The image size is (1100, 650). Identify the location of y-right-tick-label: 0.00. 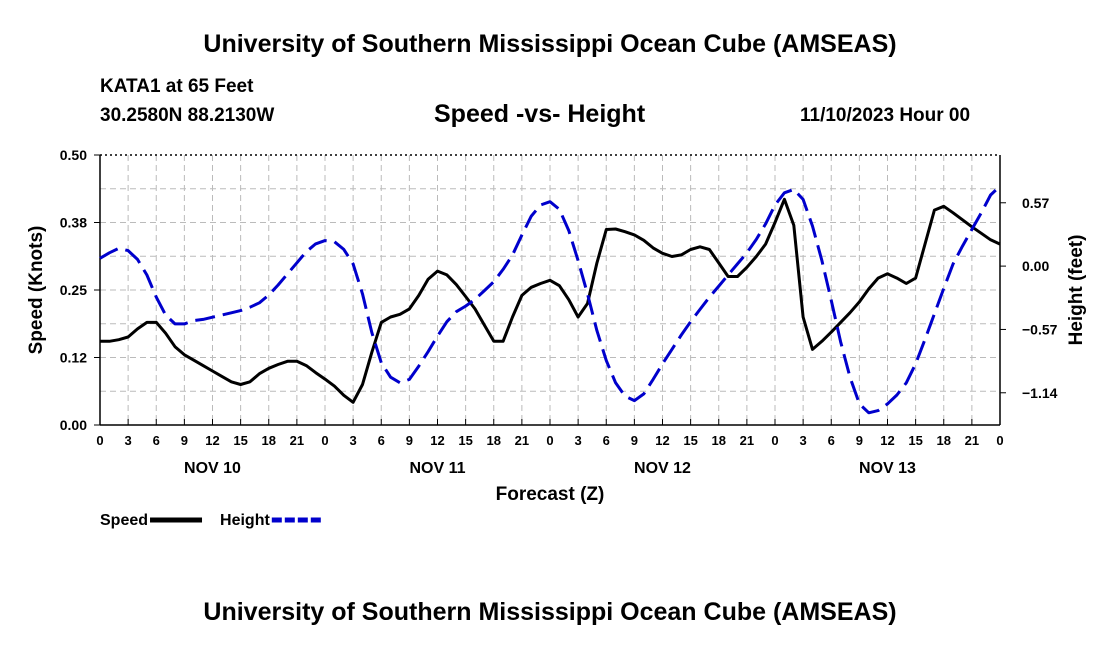
(1035, 266).